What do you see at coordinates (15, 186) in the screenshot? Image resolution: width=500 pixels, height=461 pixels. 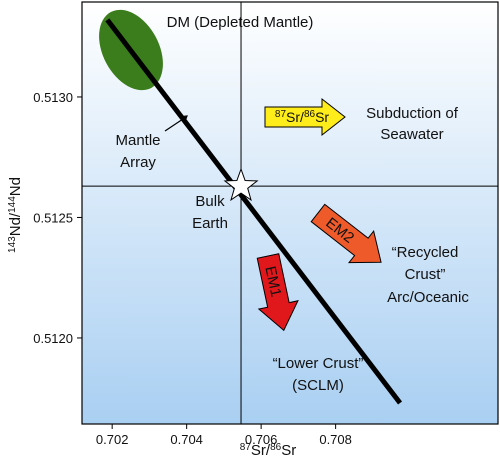 I see `label-text: Nd` at bounding box center [15, 186].